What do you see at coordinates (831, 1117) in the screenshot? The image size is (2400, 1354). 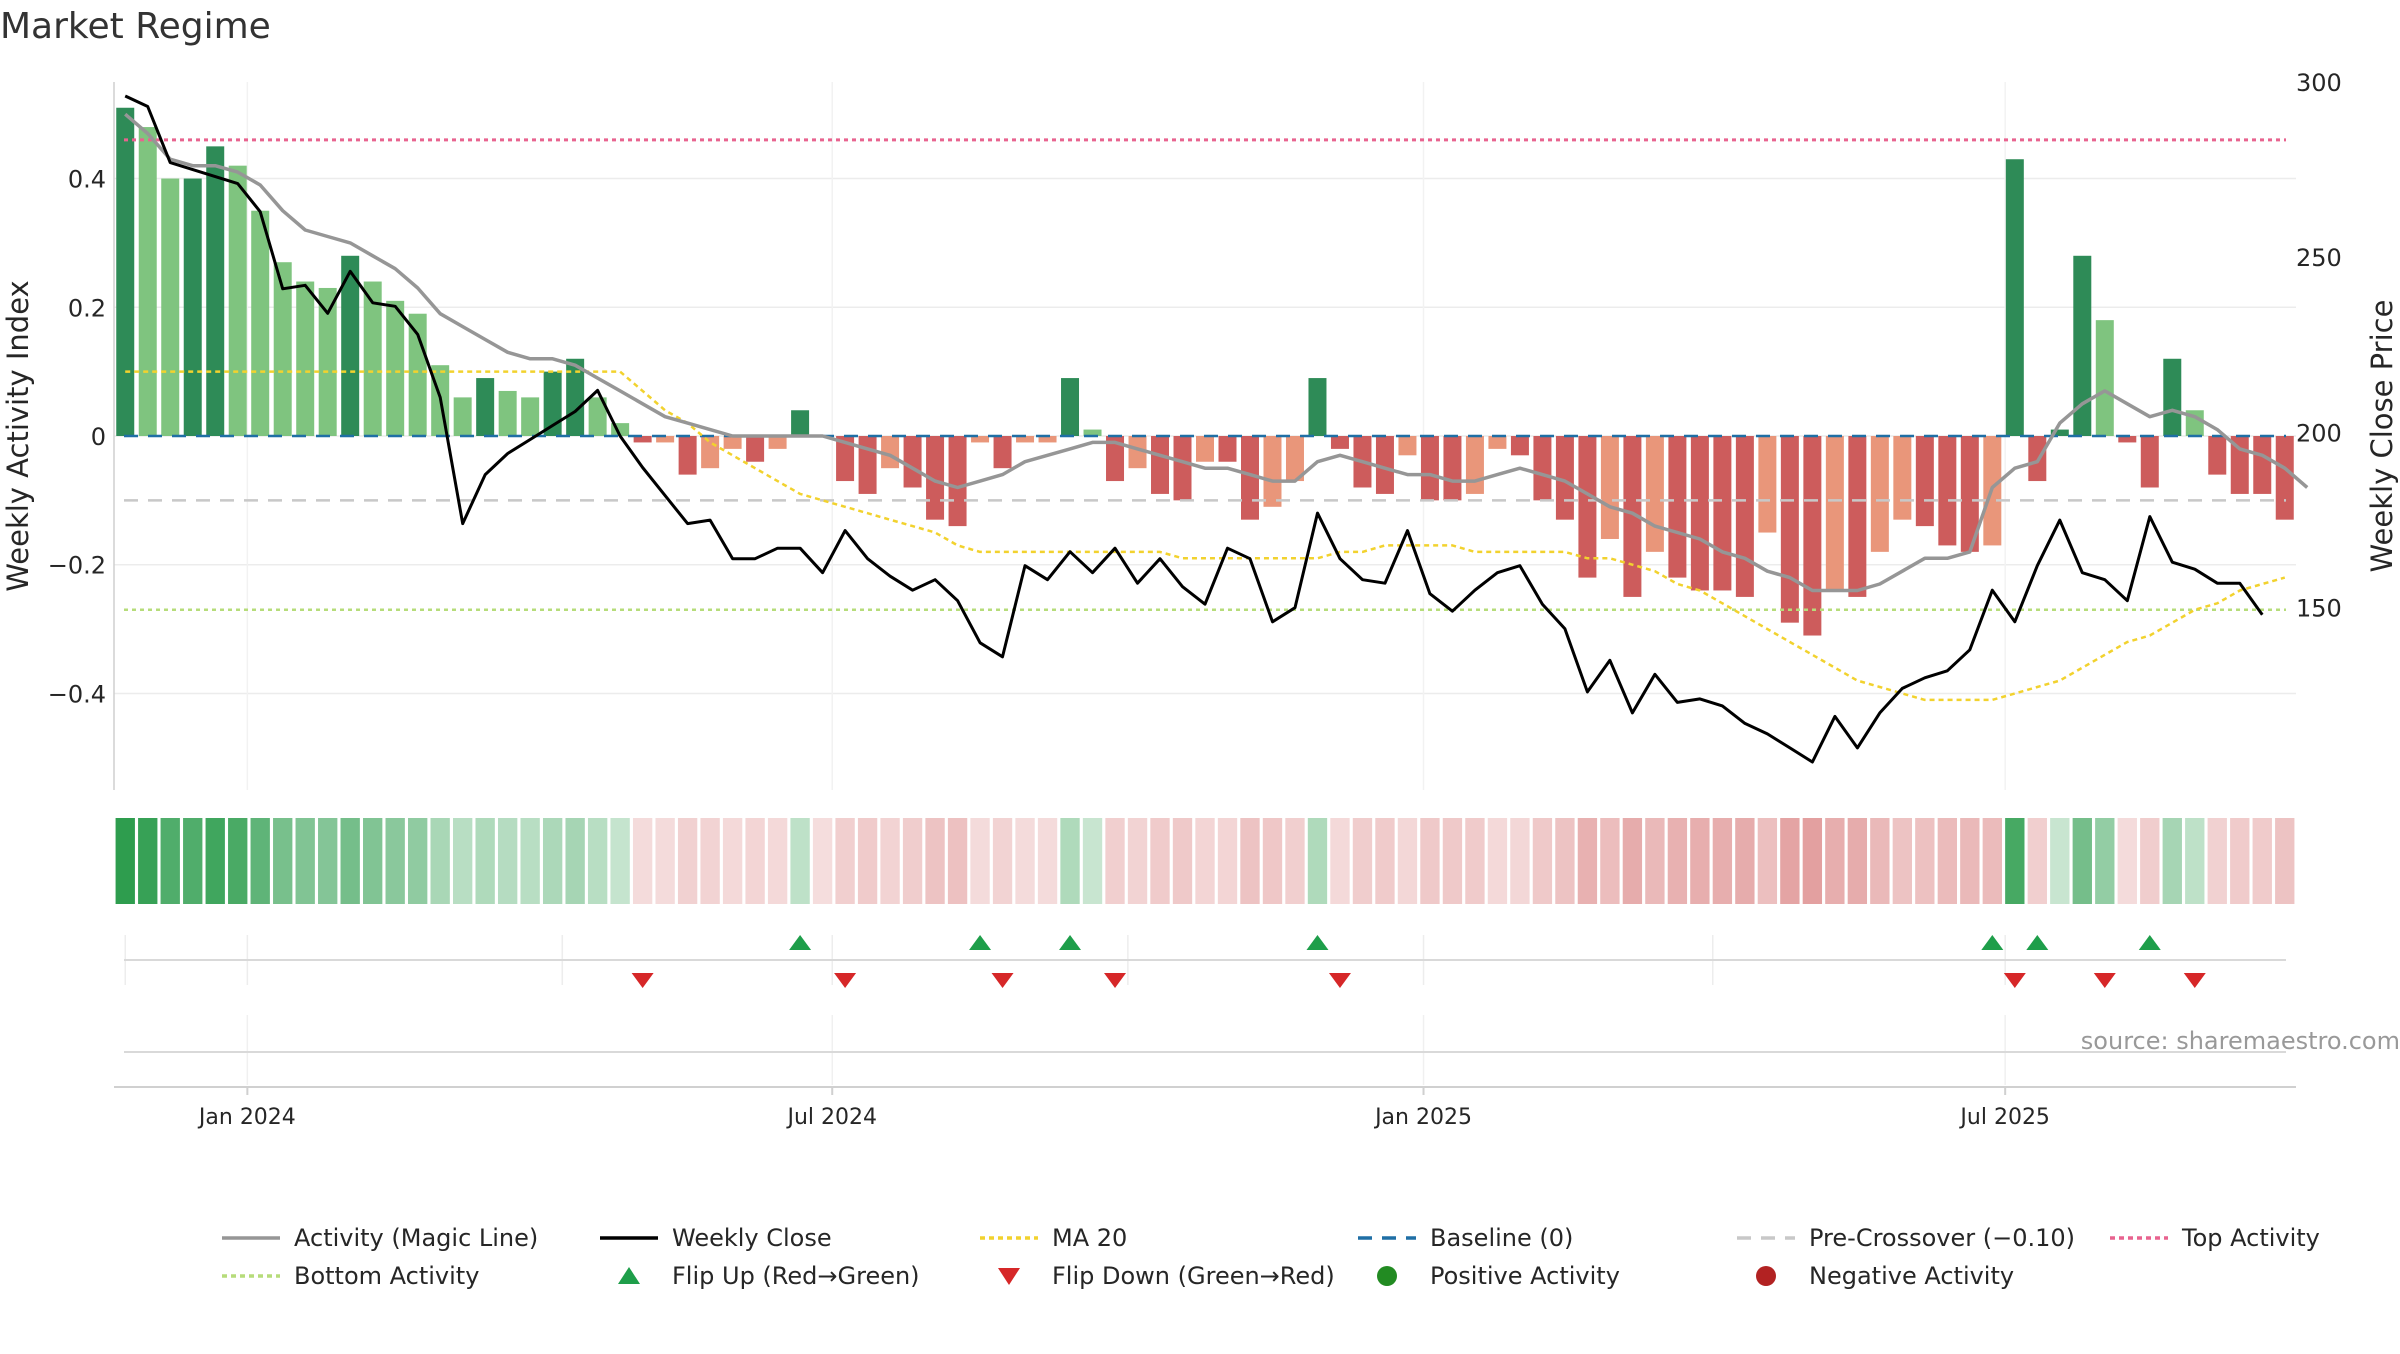 I see `x-tick-label: Jul 2024` at bounding box center [831, 1117].